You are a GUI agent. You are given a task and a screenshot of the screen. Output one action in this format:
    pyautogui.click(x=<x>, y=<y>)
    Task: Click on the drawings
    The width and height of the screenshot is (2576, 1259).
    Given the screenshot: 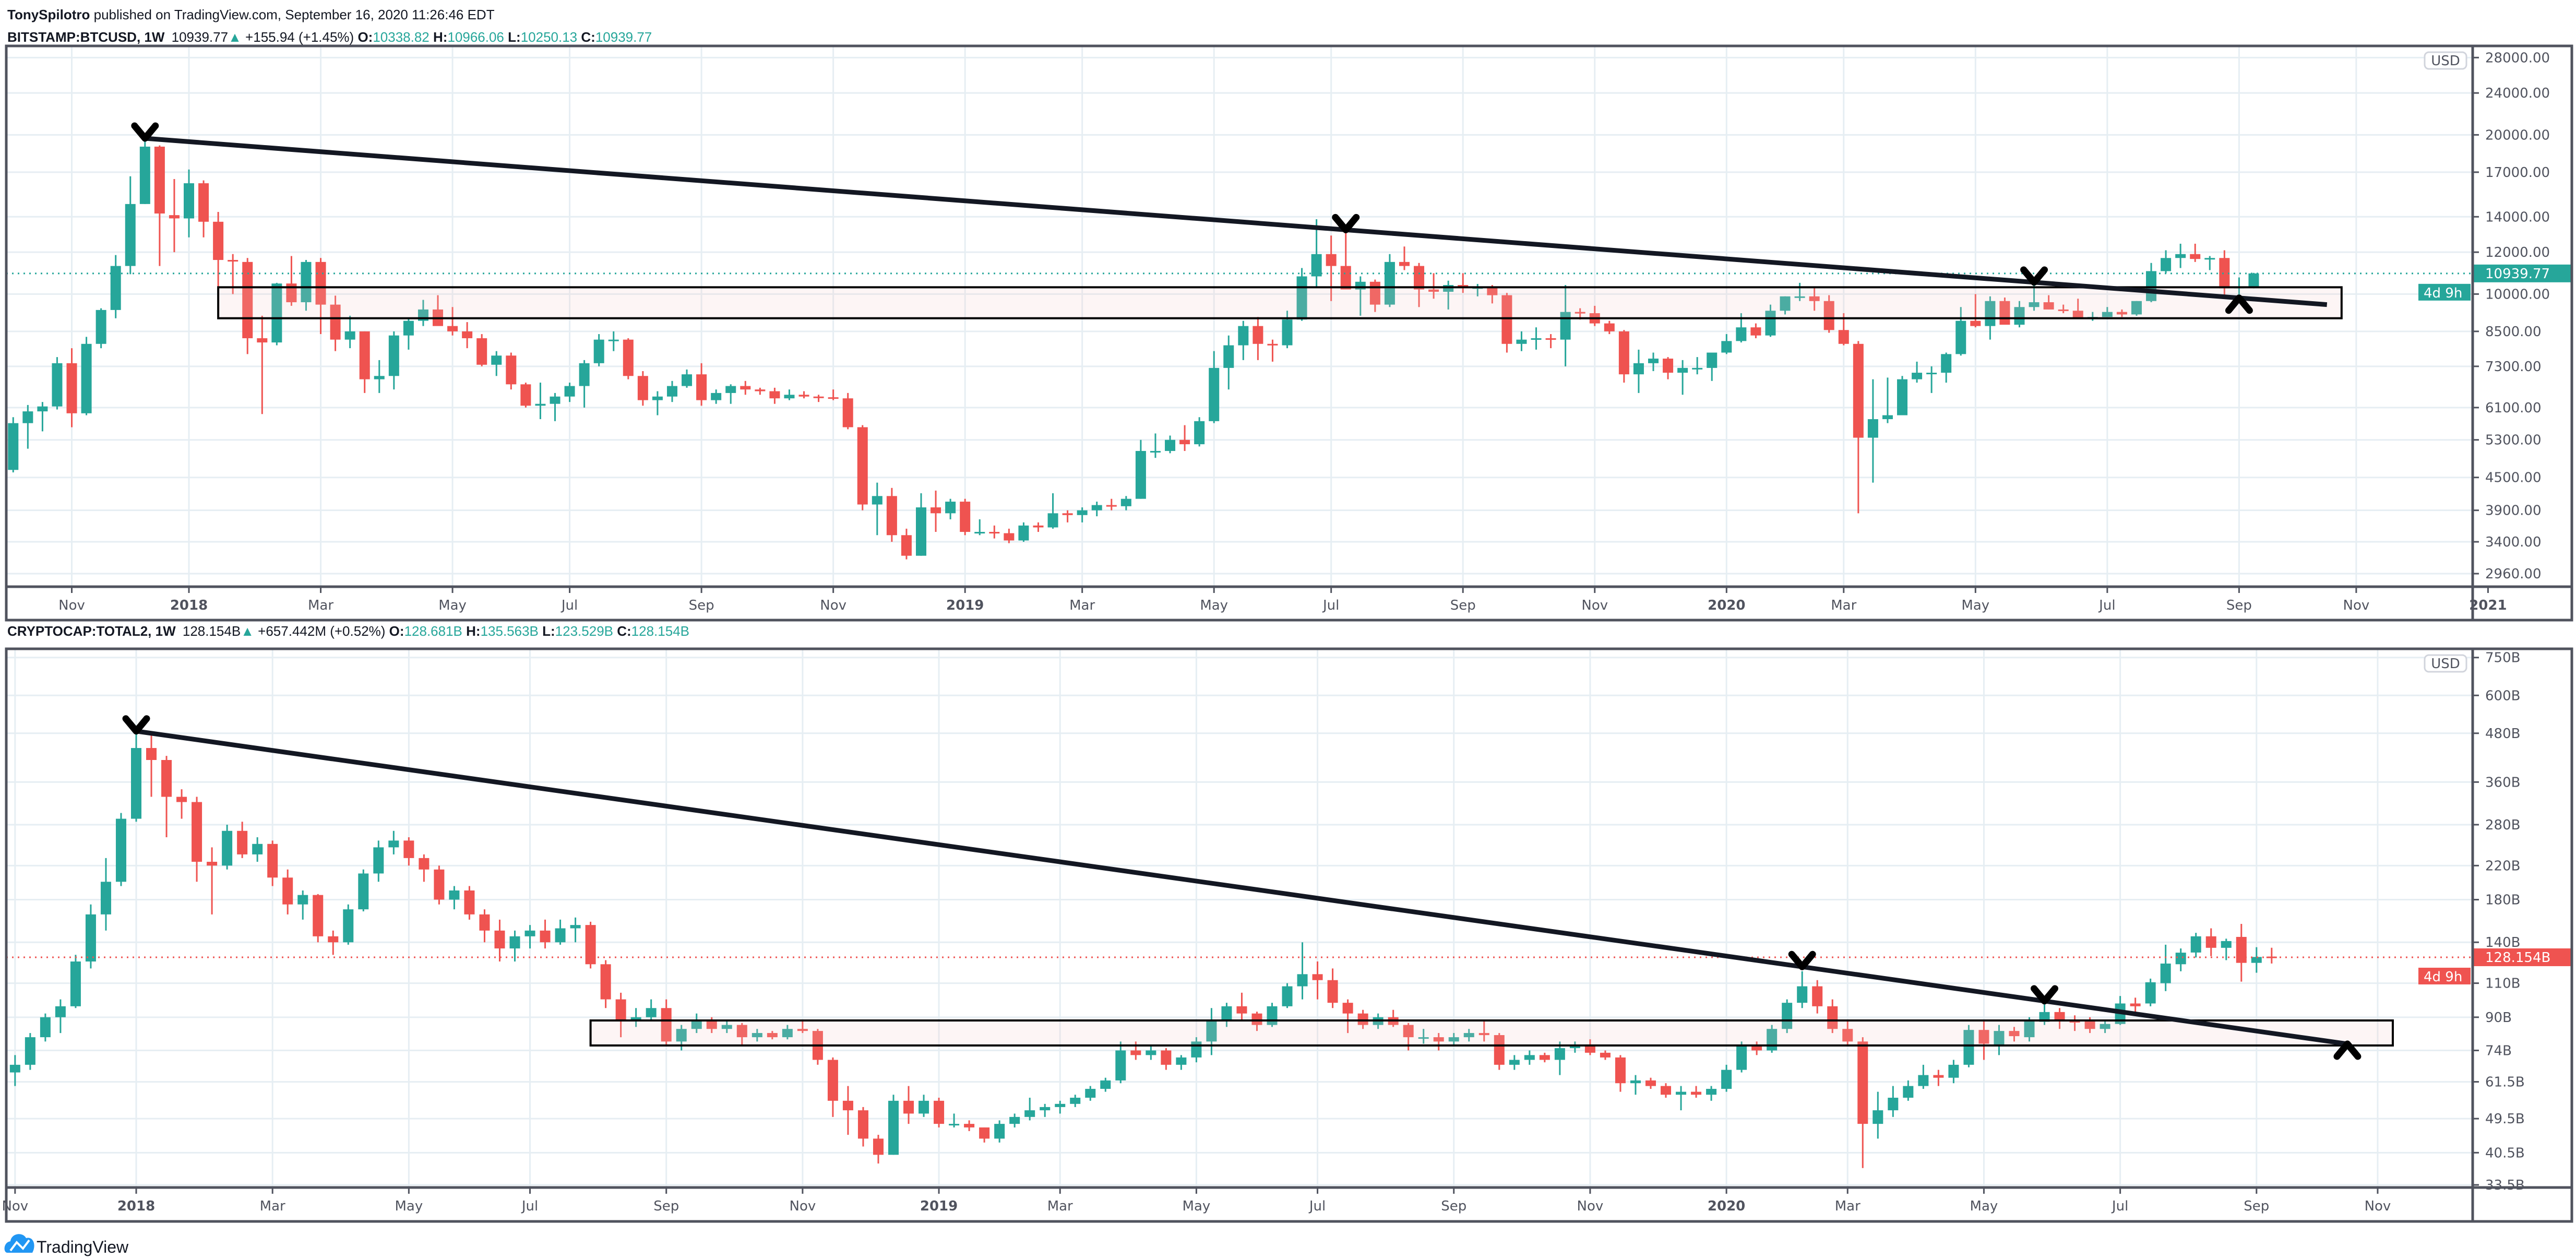 What is the action you would take?
    pyautogui.click(x=1237, y=220)
    